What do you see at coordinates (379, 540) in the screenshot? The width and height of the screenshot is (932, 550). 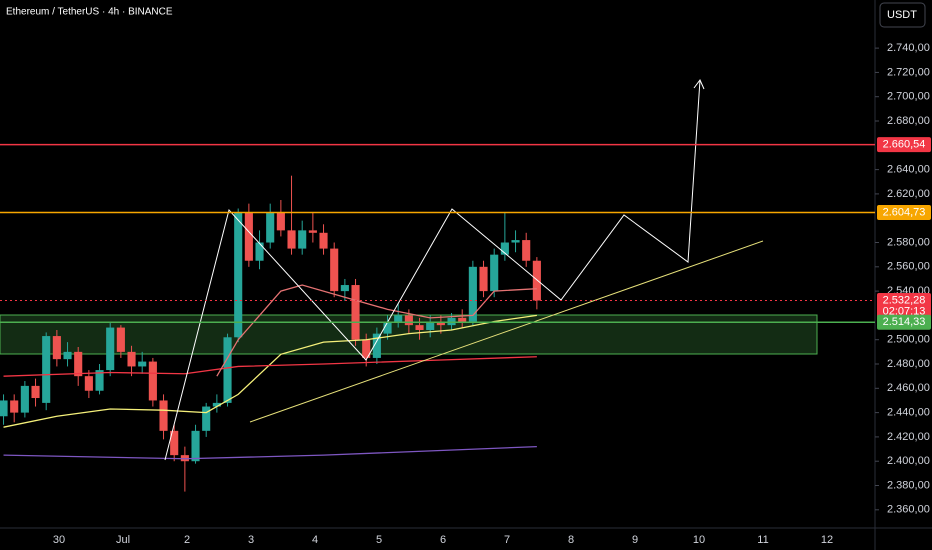 I see `x-tick-label: 5` at bounding box center [379, 540].